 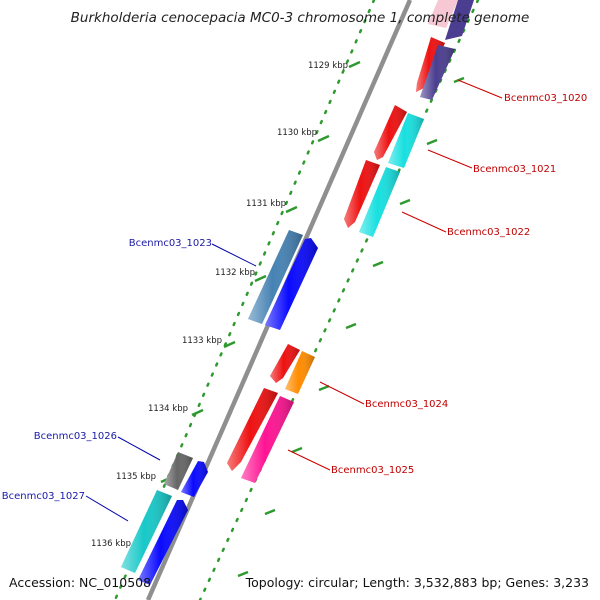 I want to click on kbp-label-1133: 1133 kbp, so click(x=202, y=341).